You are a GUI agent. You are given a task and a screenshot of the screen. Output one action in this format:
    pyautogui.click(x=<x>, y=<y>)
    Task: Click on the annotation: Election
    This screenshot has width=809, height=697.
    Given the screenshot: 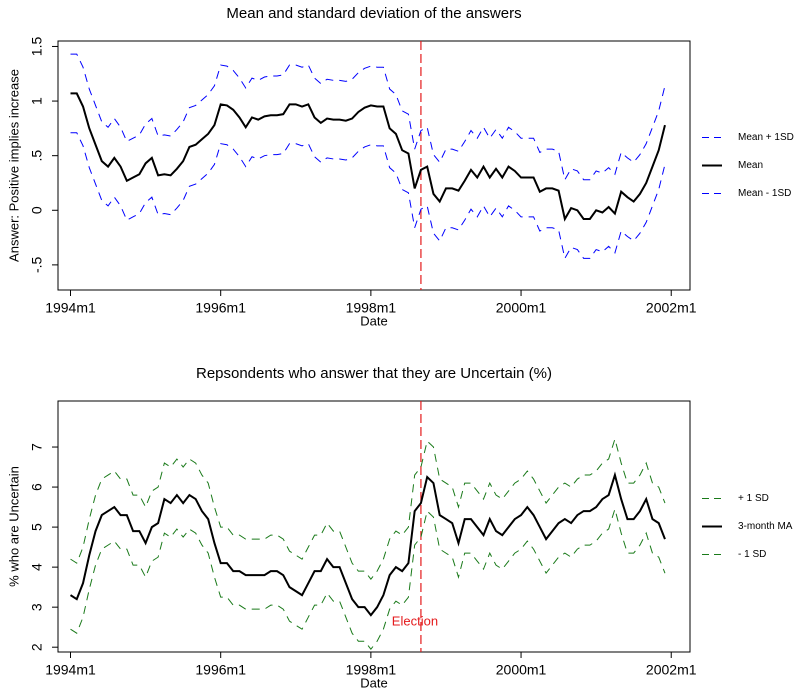 What is the action you would take?
    pyautogui.click(x=415, y=620)
    